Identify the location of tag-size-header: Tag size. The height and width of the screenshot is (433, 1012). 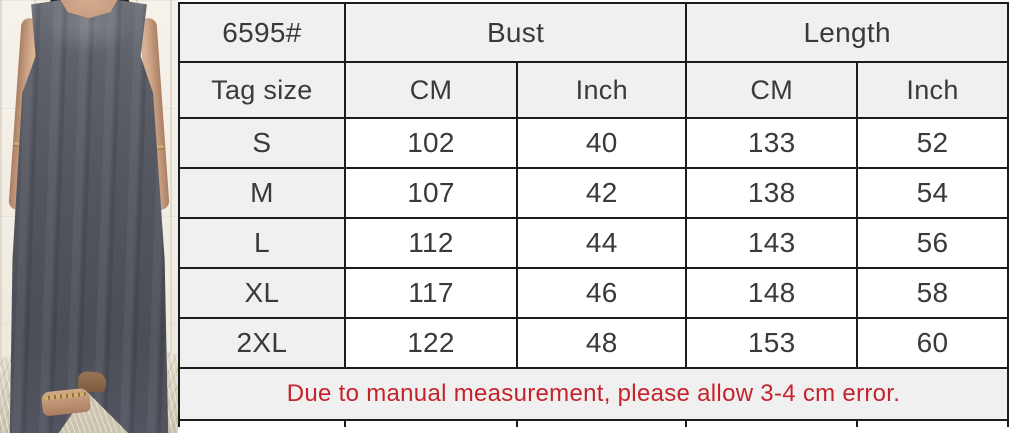
(262, 90).